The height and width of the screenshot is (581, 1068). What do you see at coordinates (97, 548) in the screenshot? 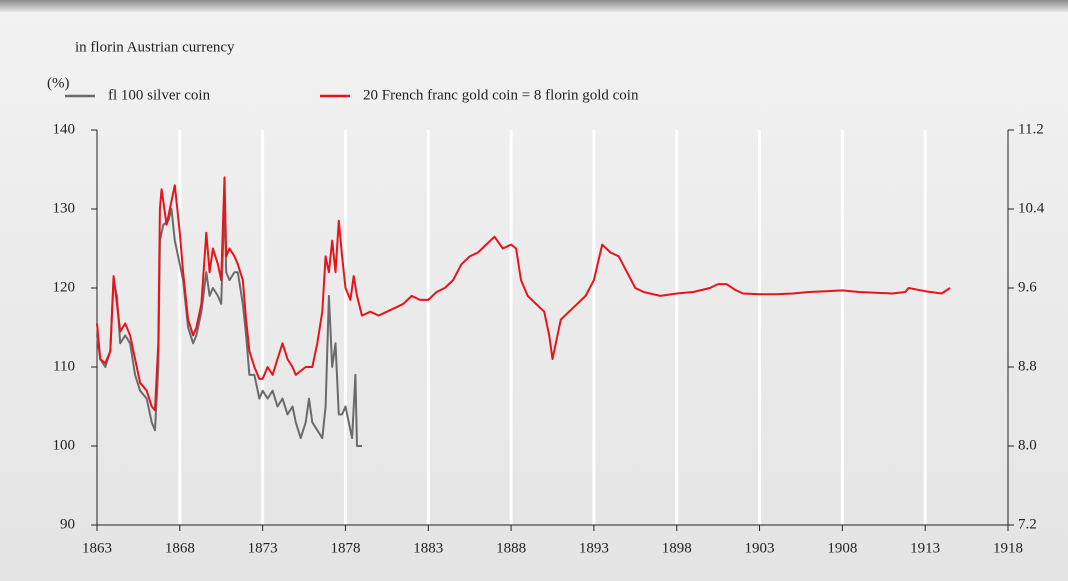
I see `x-tick-label: 1863` at bounding box center [97, 548].